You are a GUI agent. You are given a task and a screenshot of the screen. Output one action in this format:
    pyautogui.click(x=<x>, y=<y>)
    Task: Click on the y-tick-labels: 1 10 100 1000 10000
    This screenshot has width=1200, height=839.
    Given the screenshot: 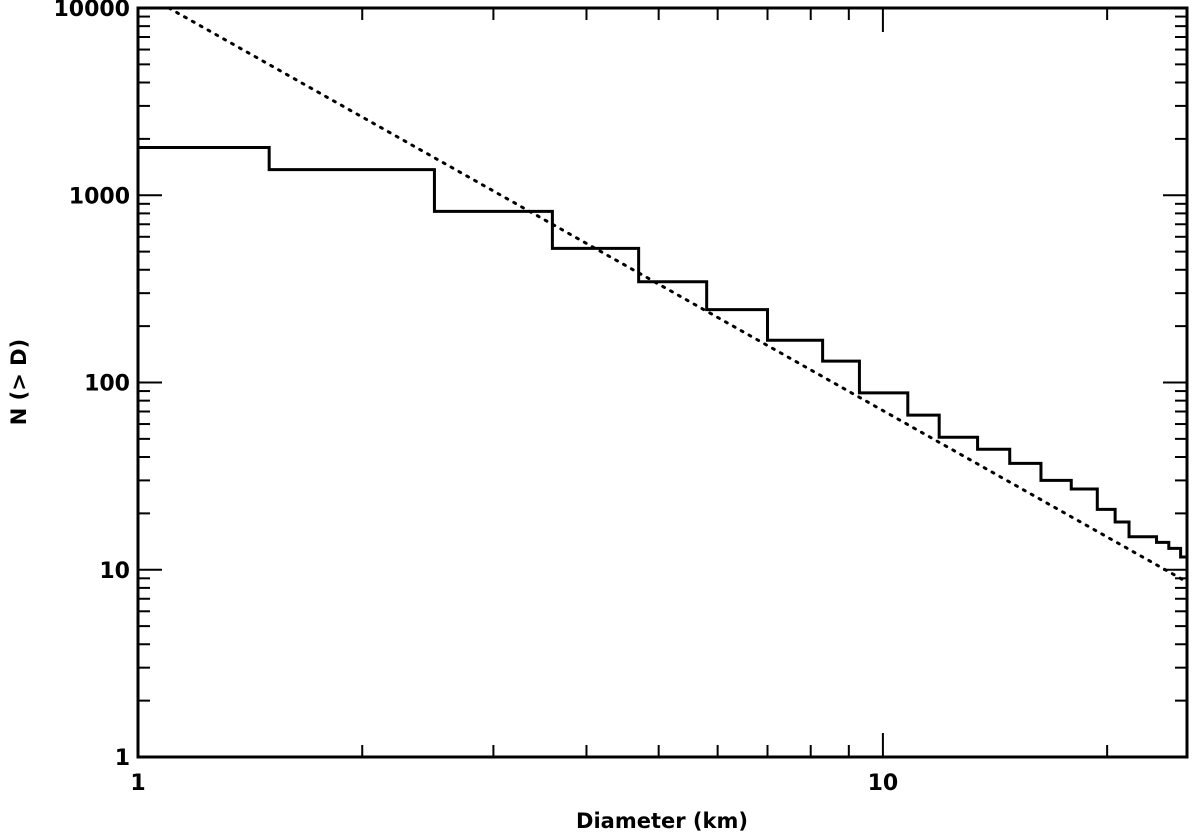 What is the action you would take?
    pyautogui.click(x=91, y=385)
    